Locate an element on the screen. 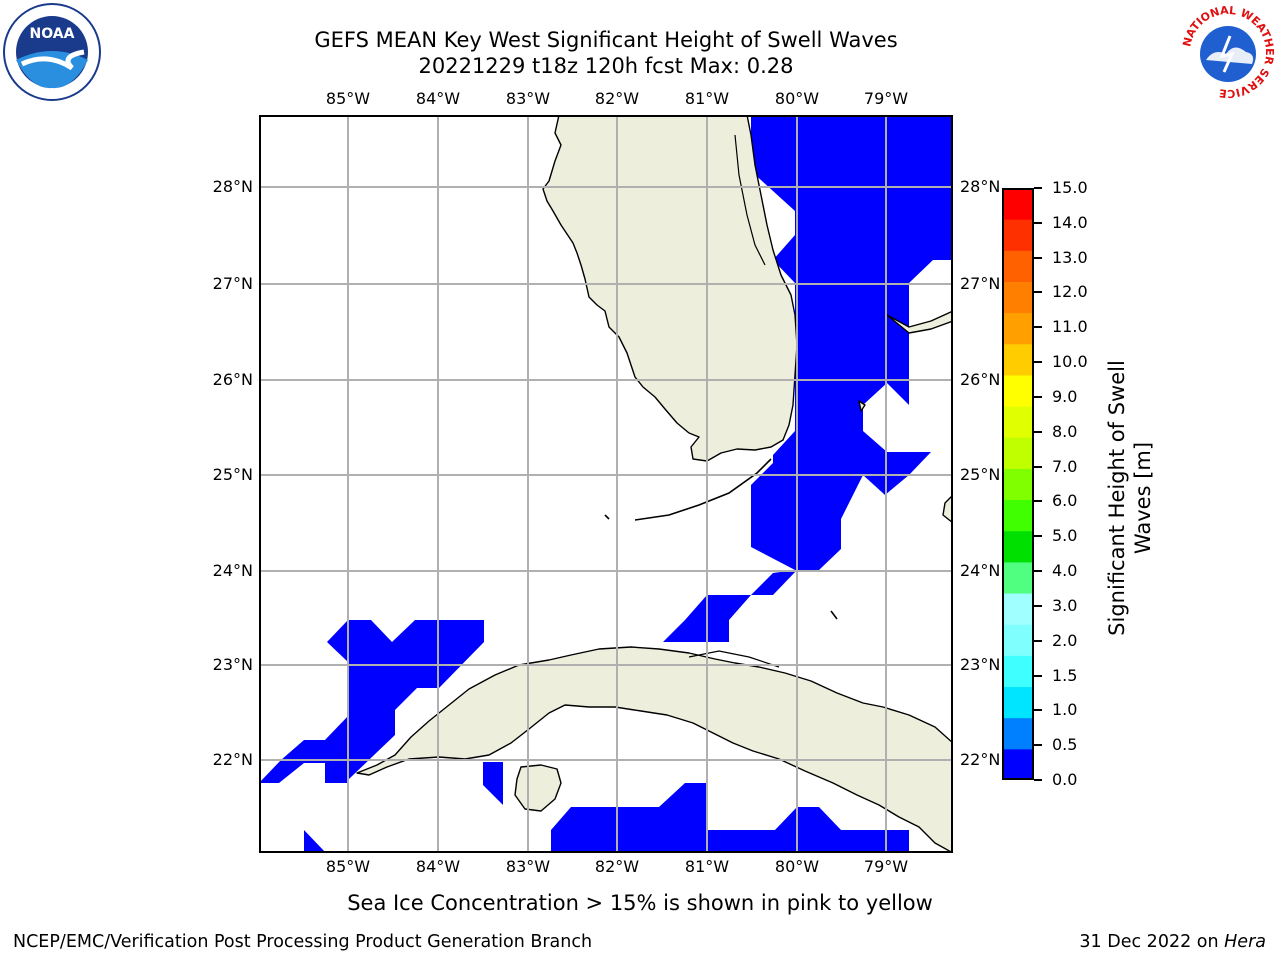  lat-tick-right-22n: 22°N is located at coordinates (980, 759).